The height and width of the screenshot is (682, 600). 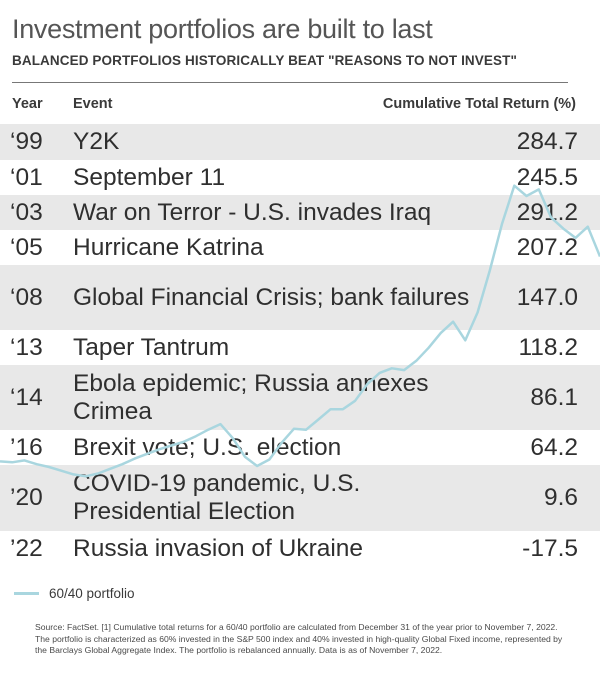 I want to click on column-header-year: Year, so click(x=27, y=104).